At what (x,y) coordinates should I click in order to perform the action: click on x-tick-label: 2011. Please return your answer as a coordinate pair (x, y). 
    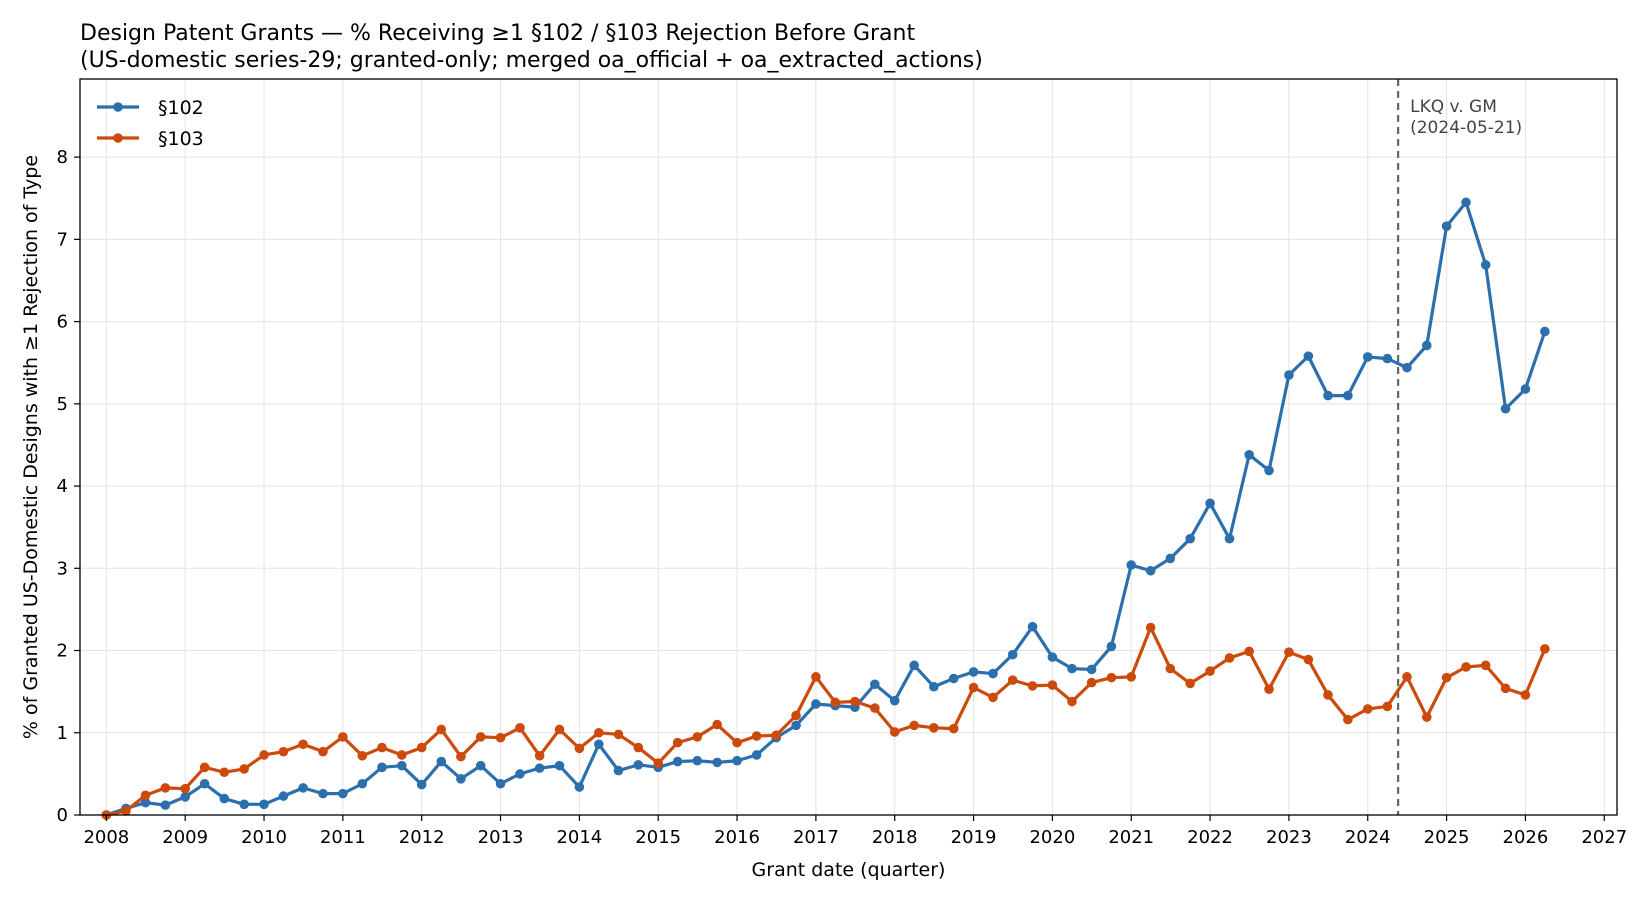
    Looking at the image, I should click on (343, 837).